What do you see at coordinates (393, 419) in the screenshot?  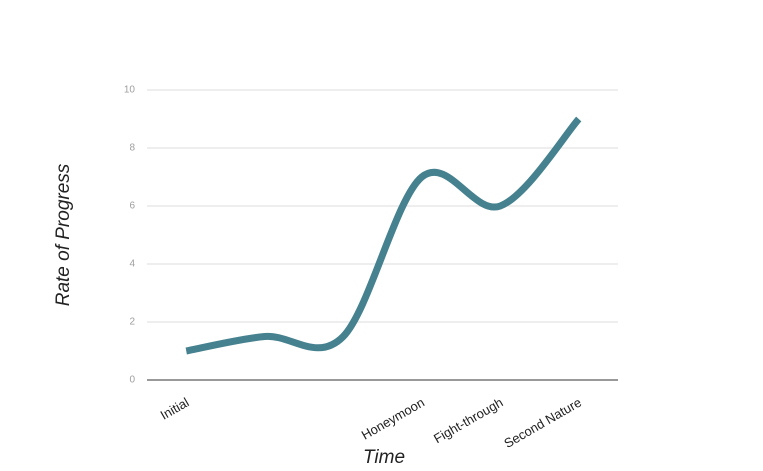 I see `x-tick-label: Honeymoon` at bounding box center [393, 419].